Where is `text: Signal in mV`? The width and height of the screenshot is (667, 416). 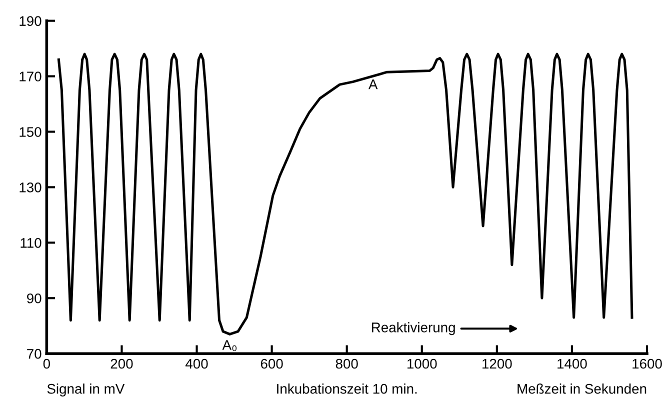
text: Signal in mV is located at coordinates (86, 390).